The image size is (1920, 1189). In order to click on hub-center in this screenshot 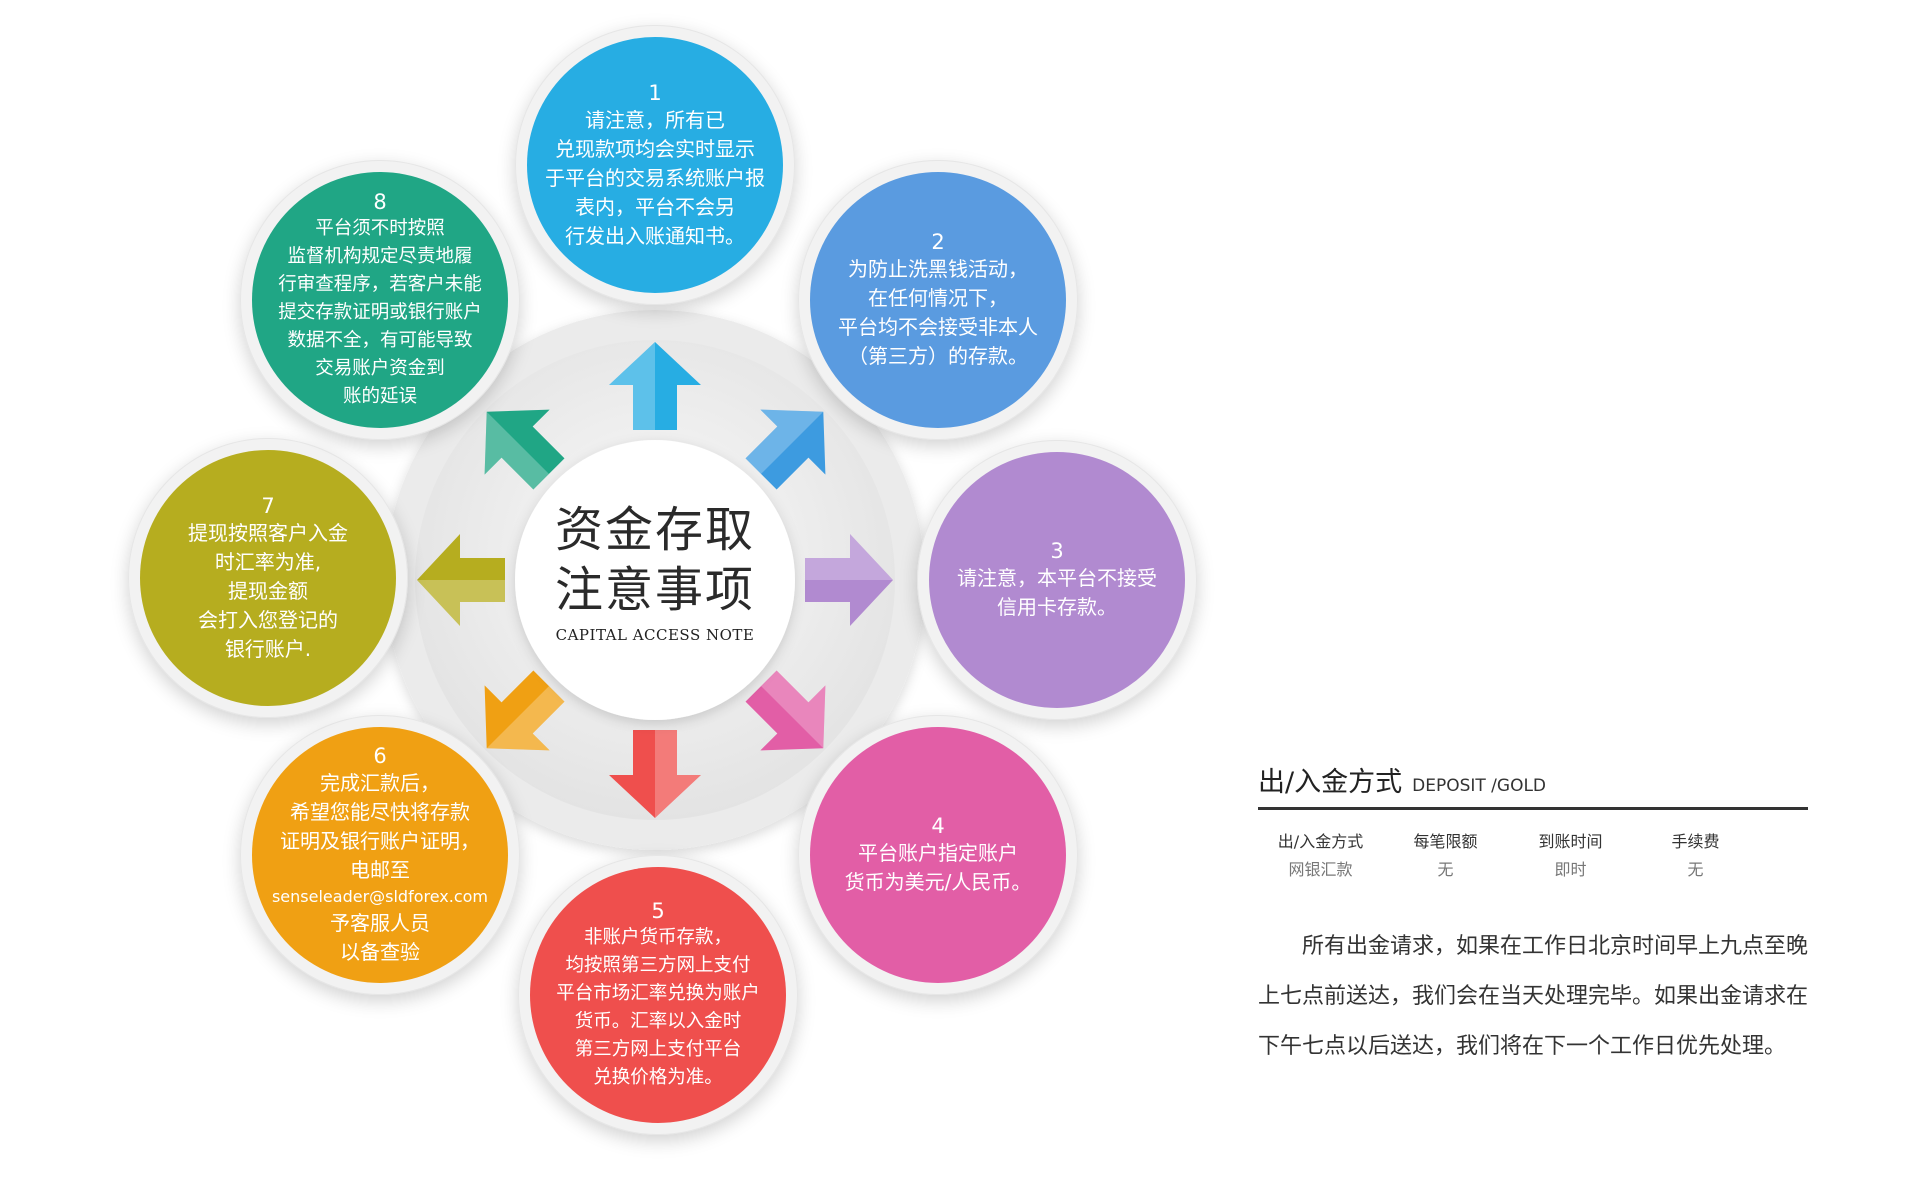, I will do `click(655, 580)`.